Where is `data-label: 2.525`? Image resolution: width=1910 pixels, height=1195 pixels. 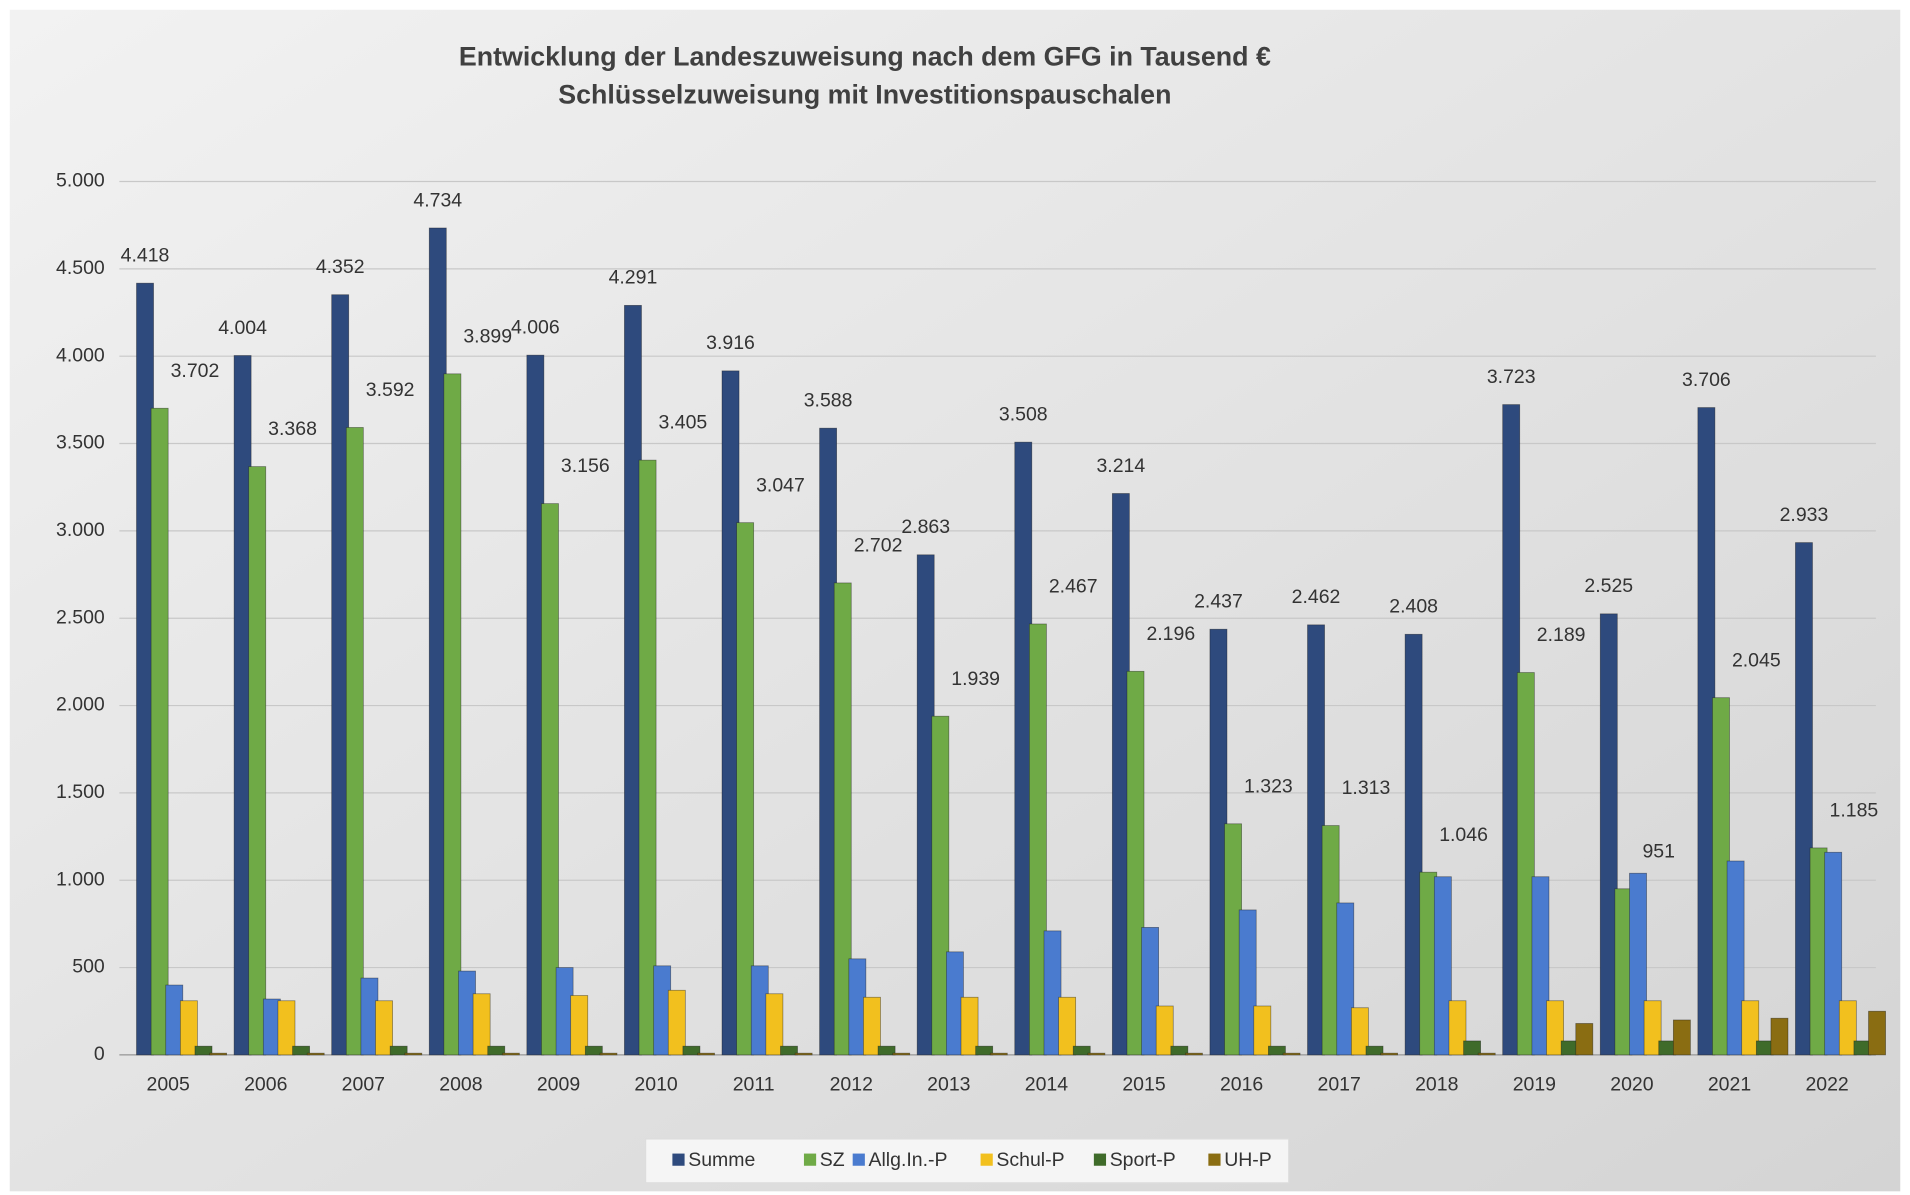
data-label: 2.525 is located at coordinates (1608, 586).